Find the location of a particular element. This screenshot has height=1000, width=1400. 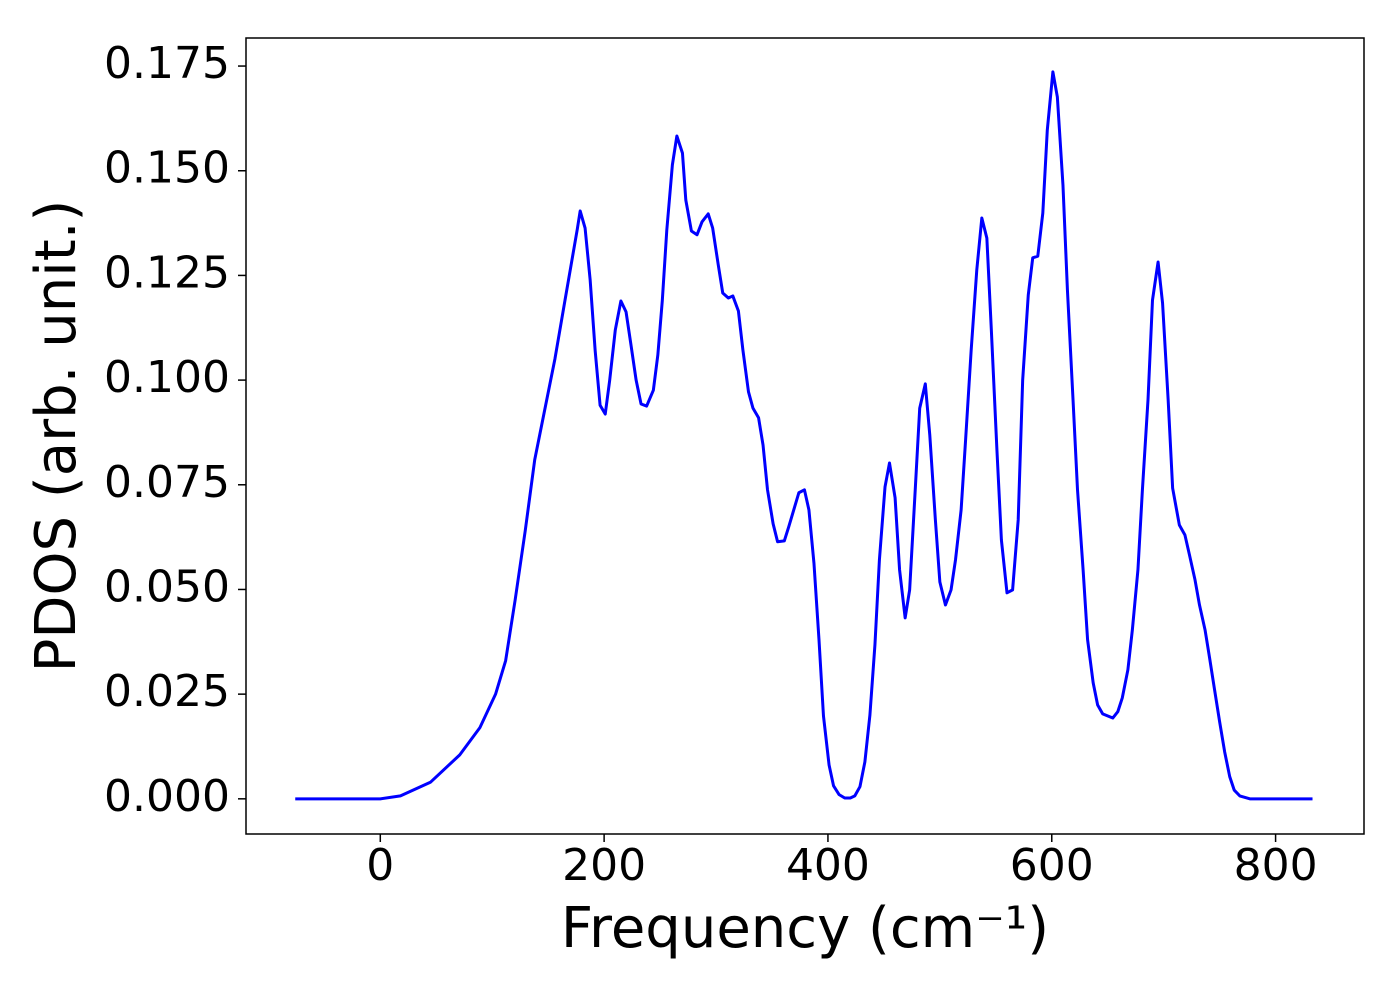

x-tick-label: 600 is located at coordinates (1052, 865).